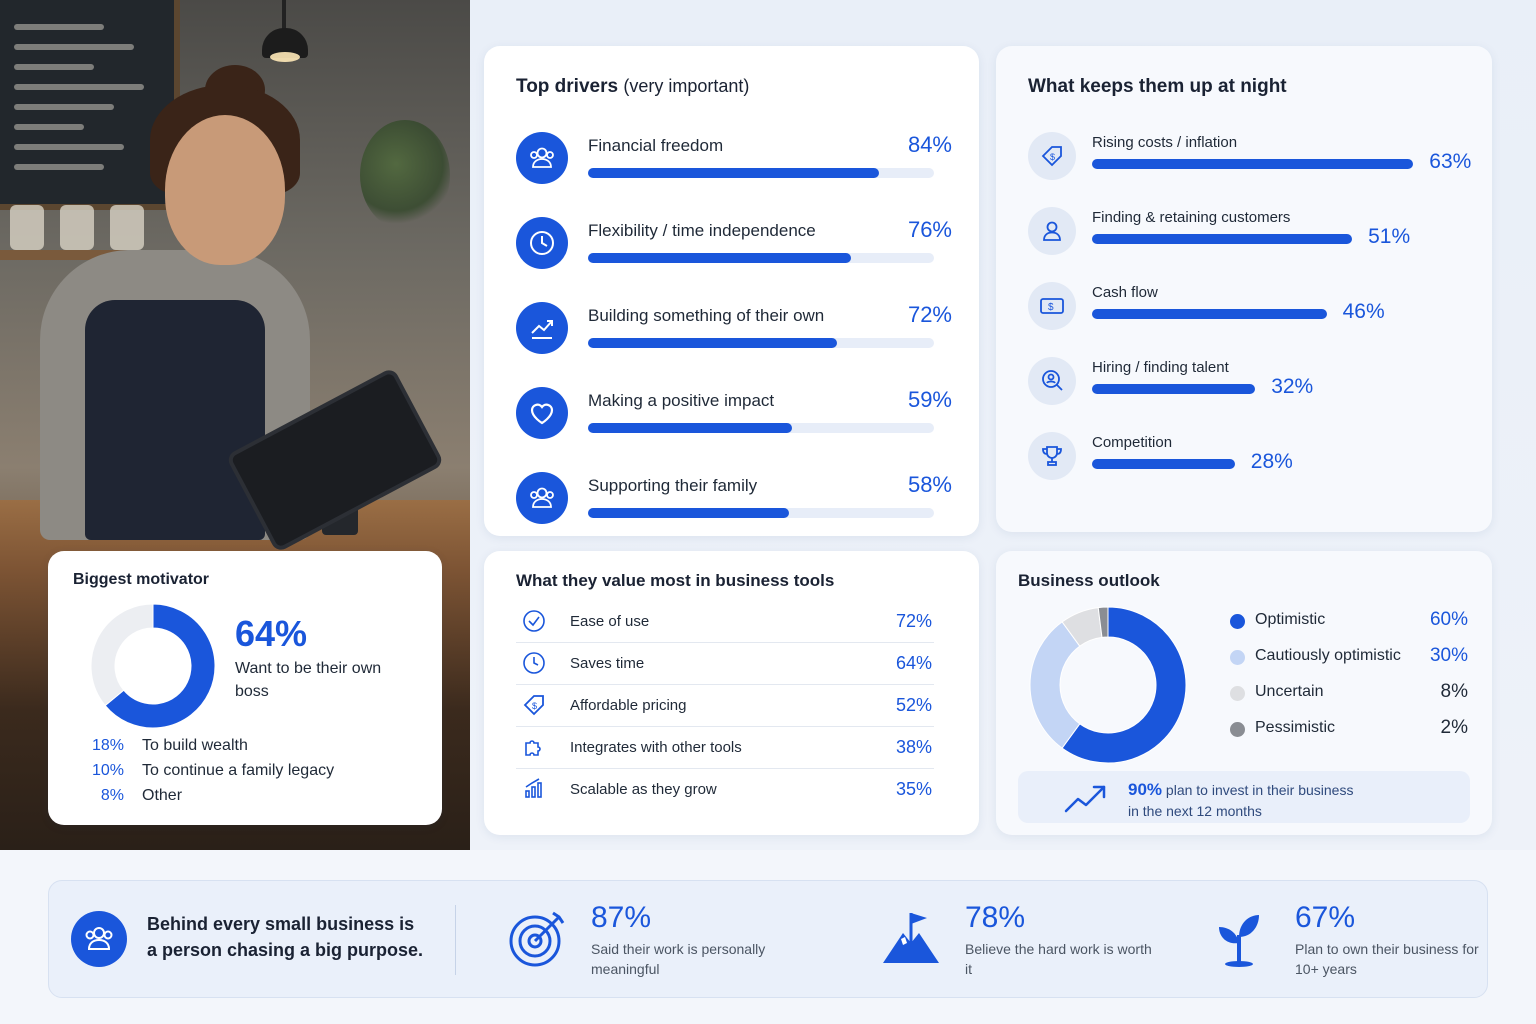  I want to click on worry-row: $ Rising costs / inflation 63%, so click(1253, 157).